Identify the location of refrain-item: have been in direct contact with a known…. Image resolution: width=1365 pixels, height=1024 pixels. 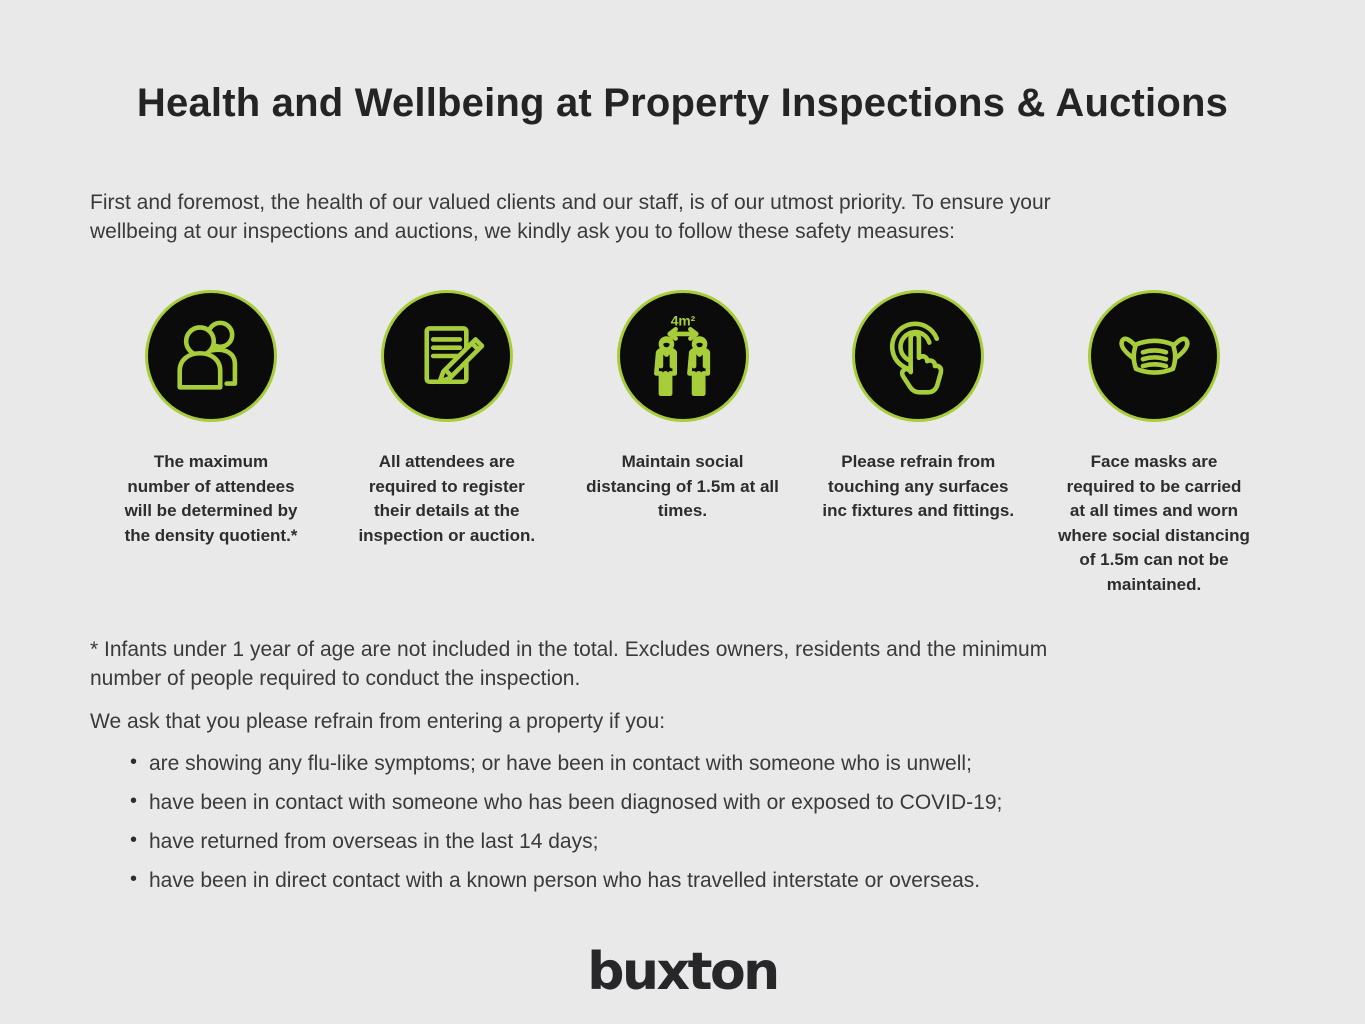
(712, 880).